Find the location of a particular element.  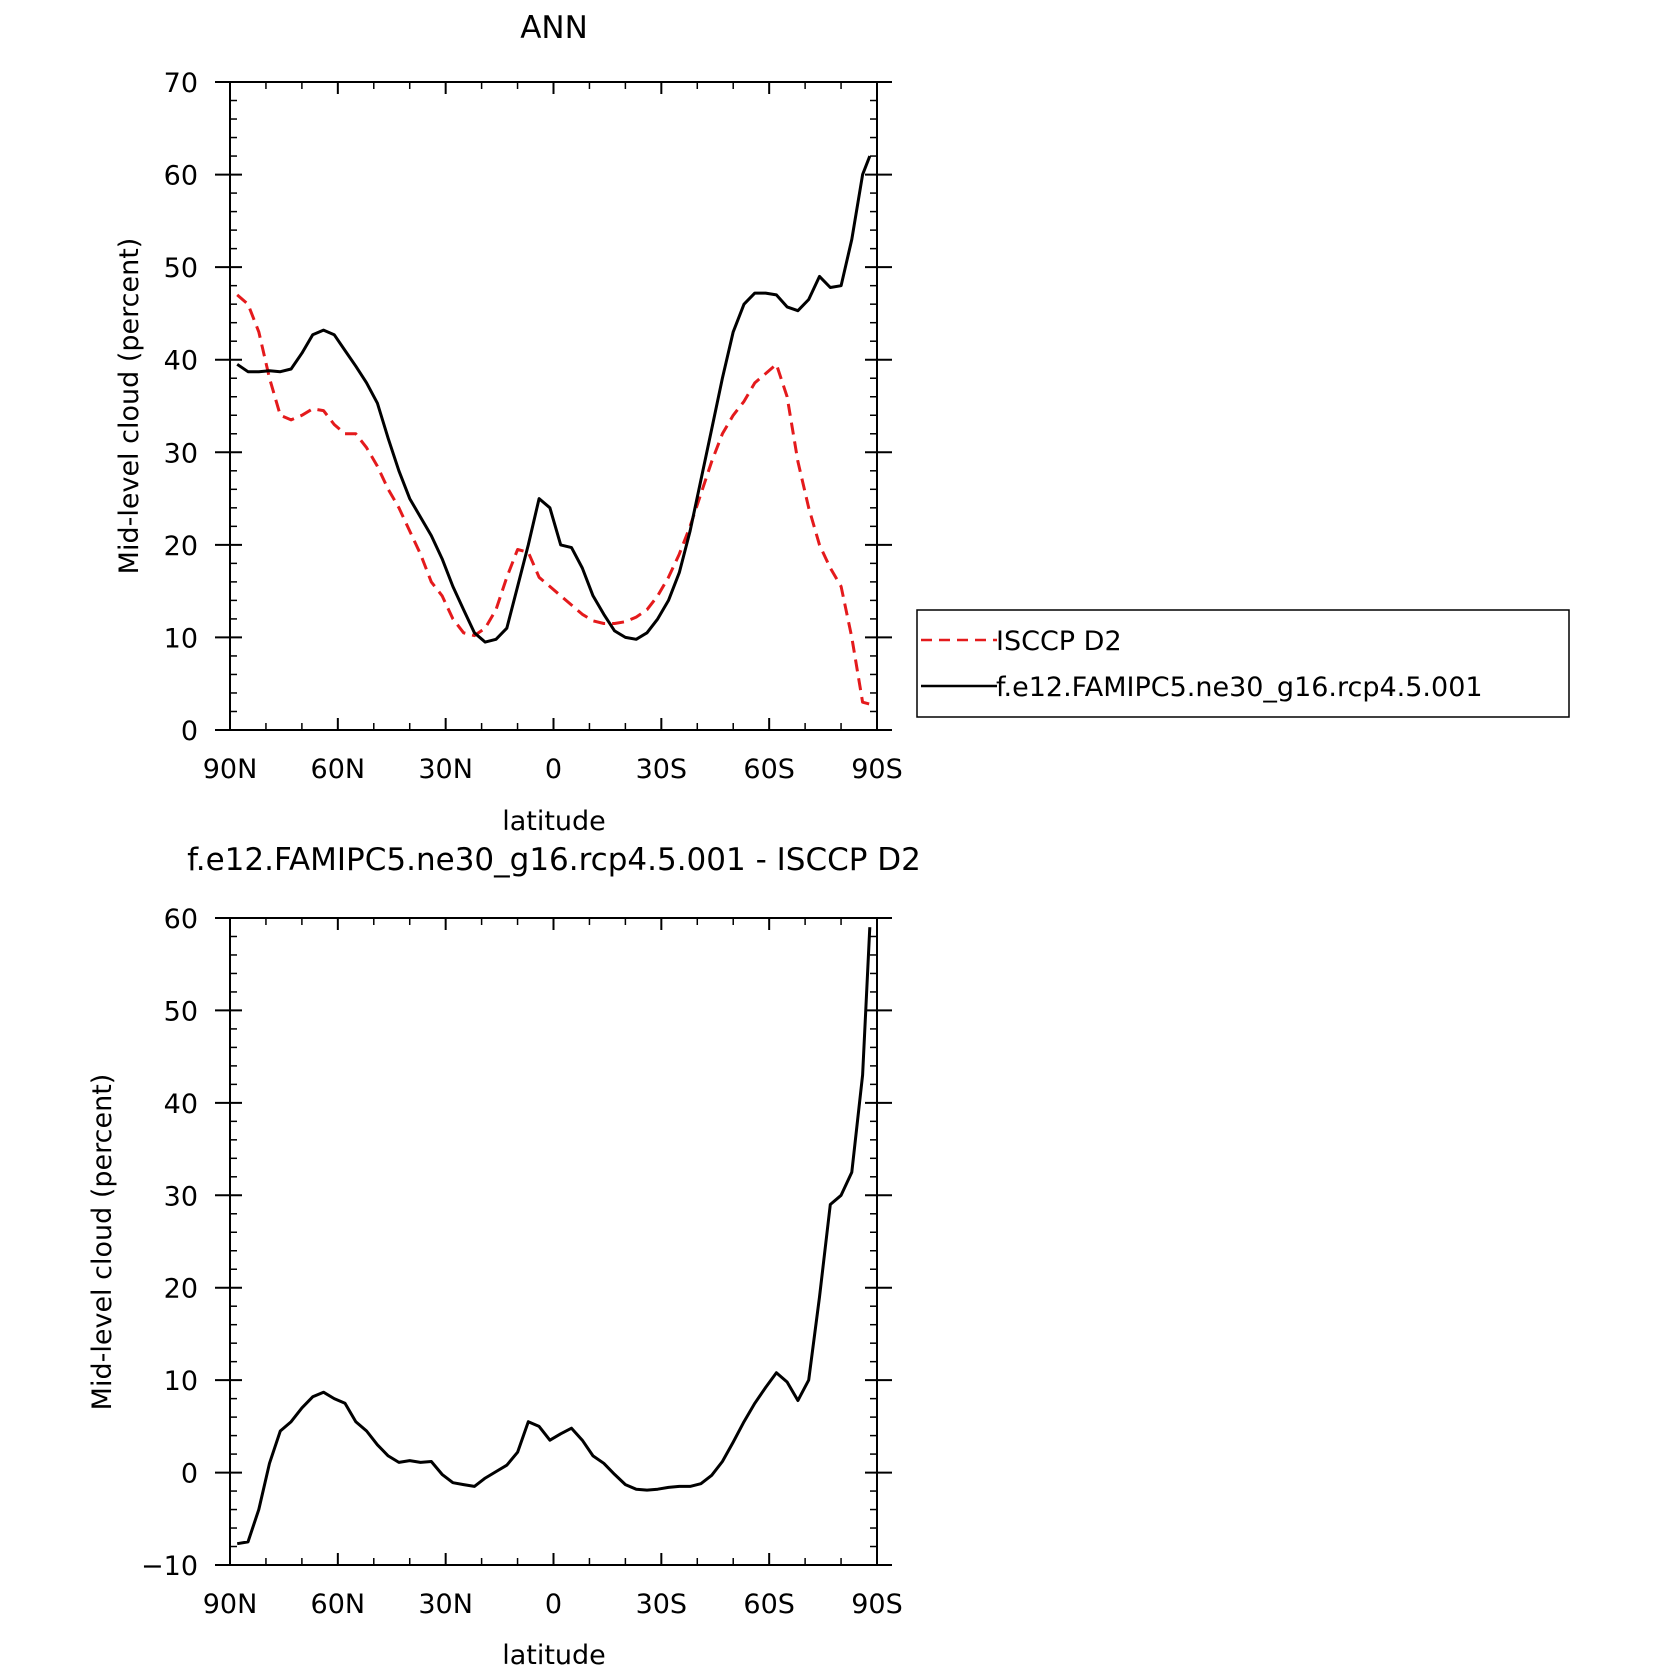

bottom-y-tick-label: −10 is located at coordinates (169, 1566).